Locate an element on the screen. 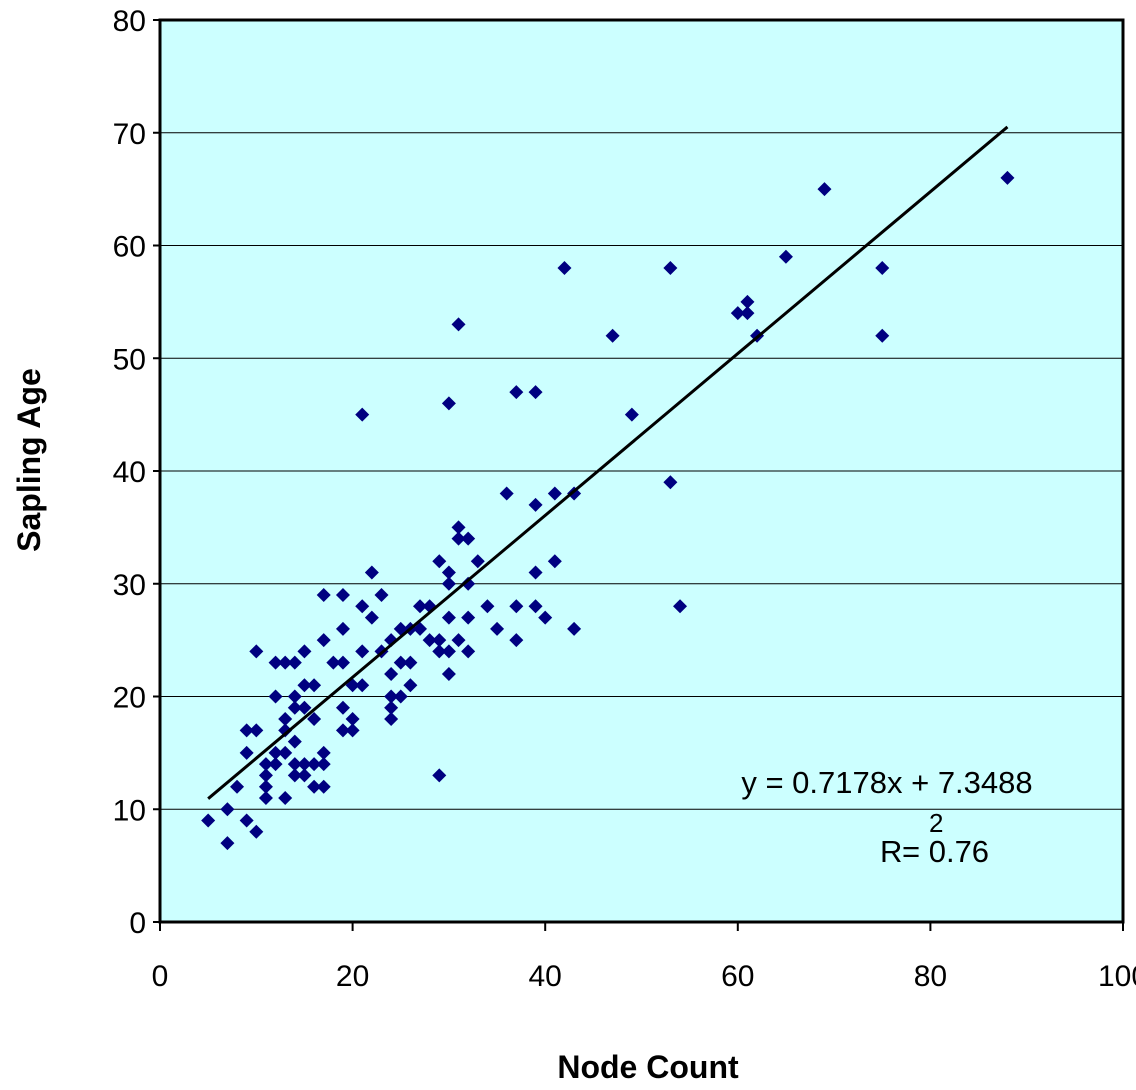 Image resolution: width=1136 pixels, height=1090 pixels. y-tick-label: 10 is located at coordinates (129, 810).